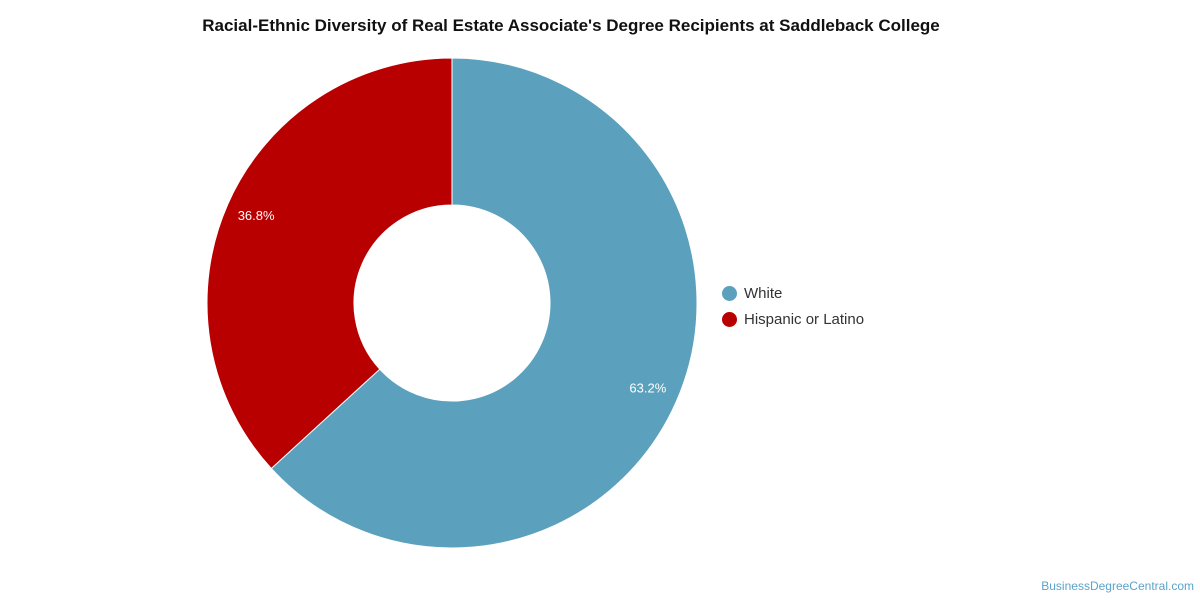 This screenshot has width=1200, height=600. Describe the element at coordinates (647, 388) in the screenshot. I see `data-label-white: 63.2%` at that location.